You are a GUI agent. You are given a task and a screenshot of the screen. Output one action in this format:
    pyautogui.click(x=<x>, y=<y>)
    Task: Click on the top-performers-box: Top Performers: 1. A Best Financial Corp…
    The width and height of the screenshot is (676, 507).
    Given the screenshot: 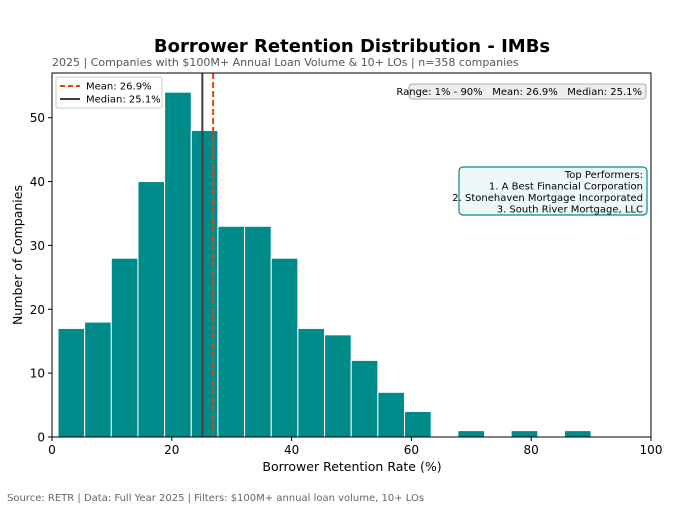 What is the action you would take?
    pyautogui.click(x=550, y=191)
    